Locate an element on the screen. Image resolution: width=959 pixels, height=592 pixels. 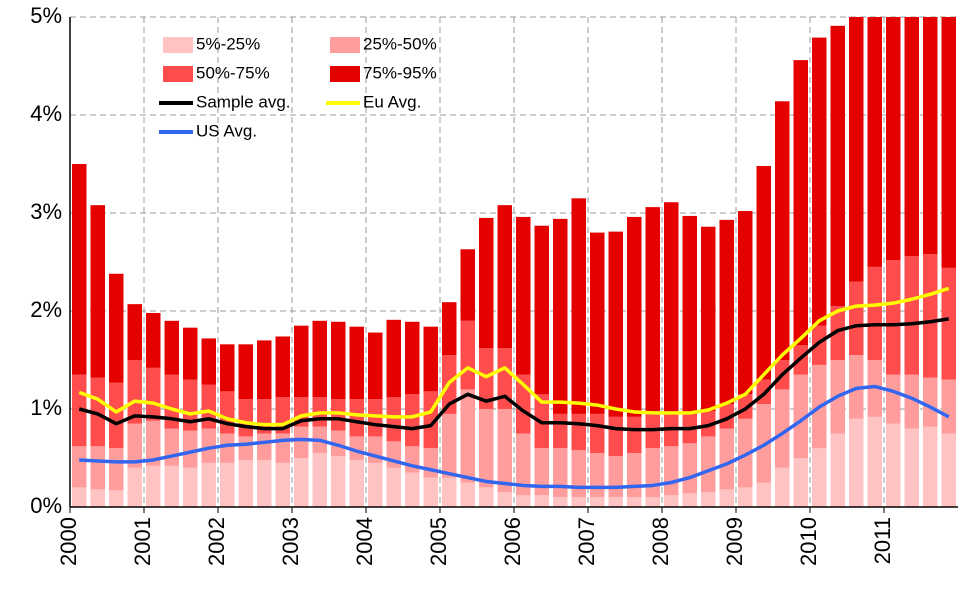
y-tick-label: 2% is located at coordinates (46, 309).